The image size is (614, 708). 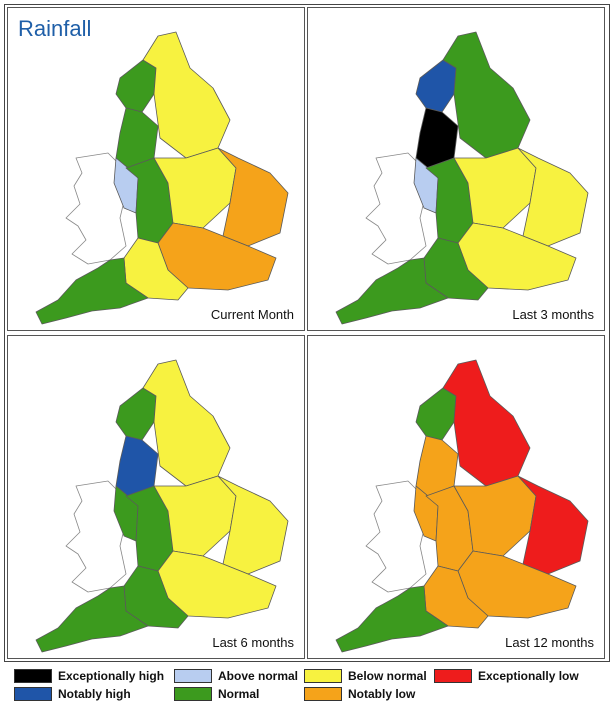 I want to click on legend-item-exceptionally-low: Exceptionally low, so click(x=506, y=676).